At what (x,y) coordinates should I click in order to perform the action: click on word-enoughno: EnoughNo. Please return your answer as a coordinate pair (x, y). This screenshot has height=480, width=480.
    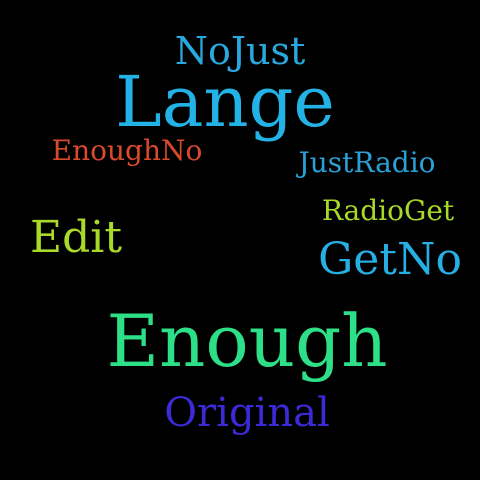
    Looking at the image, I should click on (127, 150).